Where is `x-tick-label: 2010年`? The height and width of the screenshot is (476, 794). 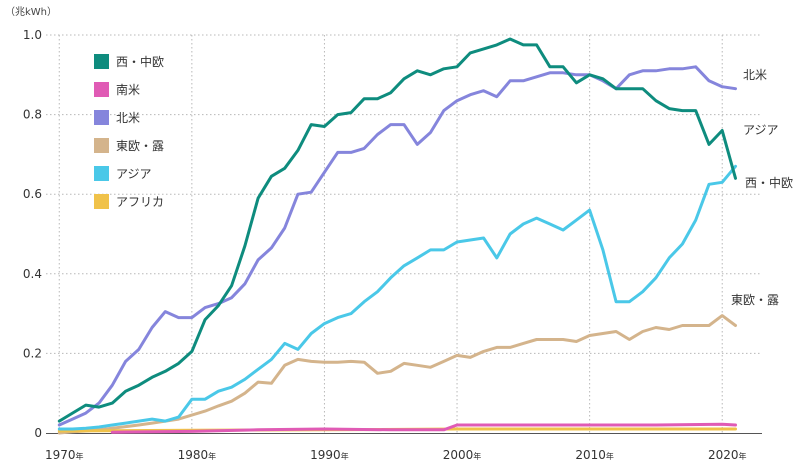
x-tick-label: 2010年 is located at coordinates (594, 455).